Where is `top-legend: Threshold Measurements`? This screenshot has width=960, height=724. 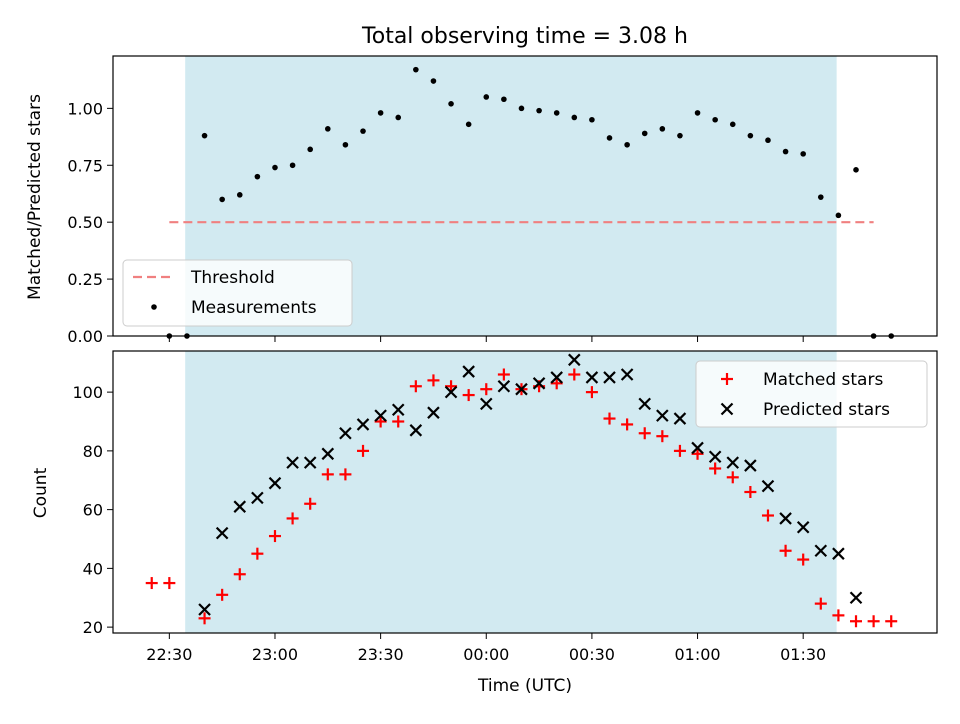
top-legend: Threshold Measurements is located at coordinates (237, 293).